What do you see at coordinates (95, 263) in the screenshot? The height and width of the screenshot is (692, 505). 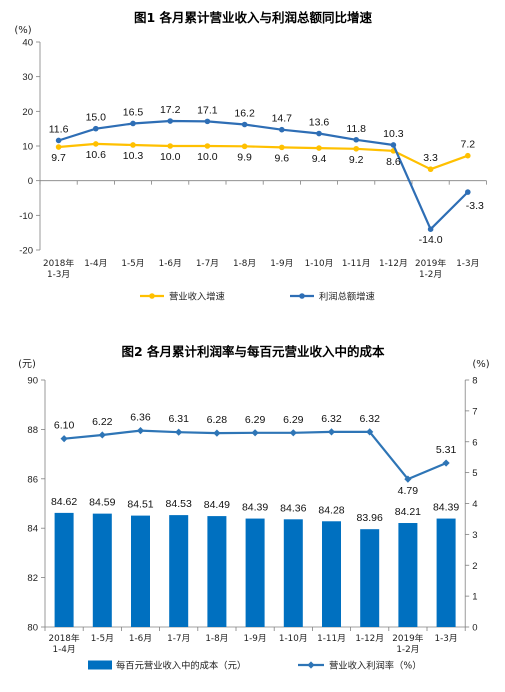 I see `x-tick-label: 1-4月` at bounding box center [95, 263].